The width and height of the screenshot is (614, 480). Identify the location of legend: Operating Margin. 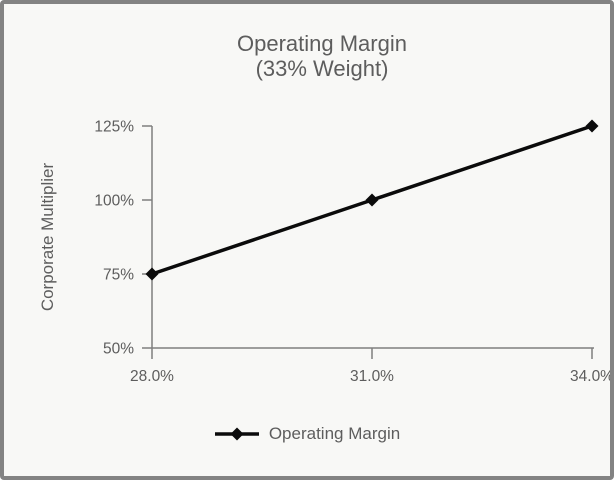
(307, 434).